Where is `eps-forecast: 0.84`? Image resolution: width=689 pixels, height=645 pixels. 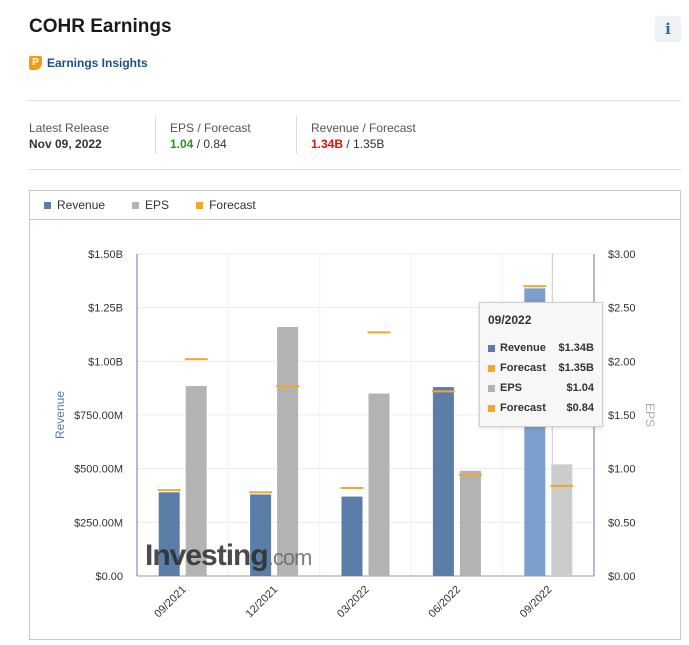 eps-forecast: 0.84 is located at coordinates (215, 144).